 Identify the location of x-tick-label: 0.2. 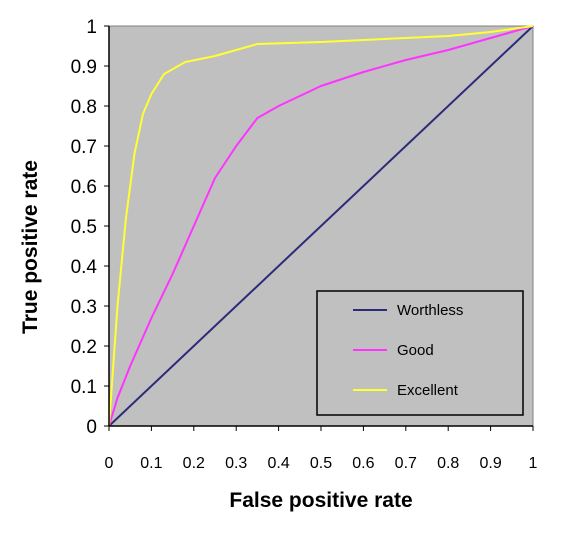
(194, 463).